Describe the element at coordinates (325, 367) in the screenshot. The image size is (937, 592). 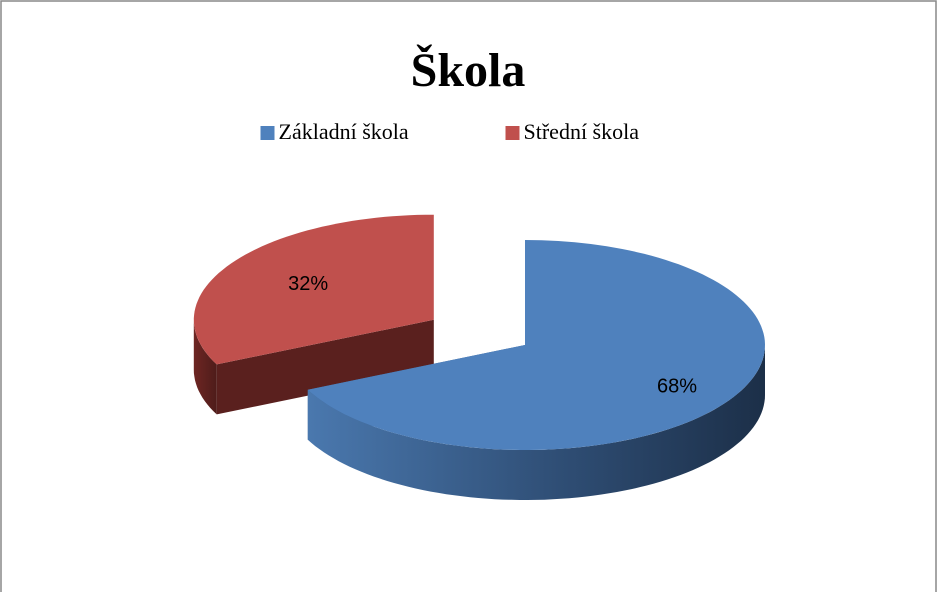
I see `slice-cut-face` at that location.